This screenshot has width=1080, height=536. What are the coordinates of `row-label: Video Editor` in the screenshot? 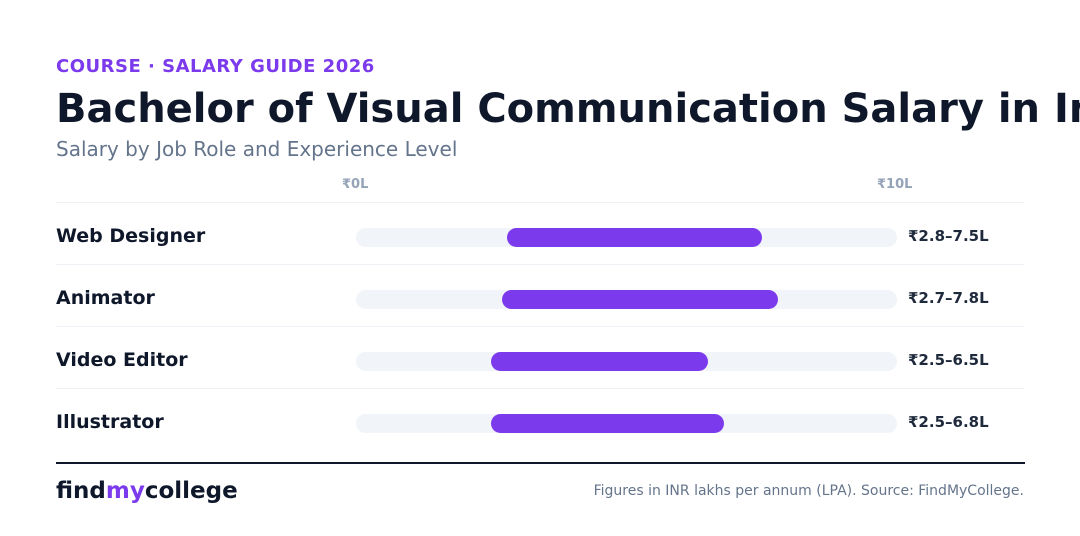 It's located at (122, 360).